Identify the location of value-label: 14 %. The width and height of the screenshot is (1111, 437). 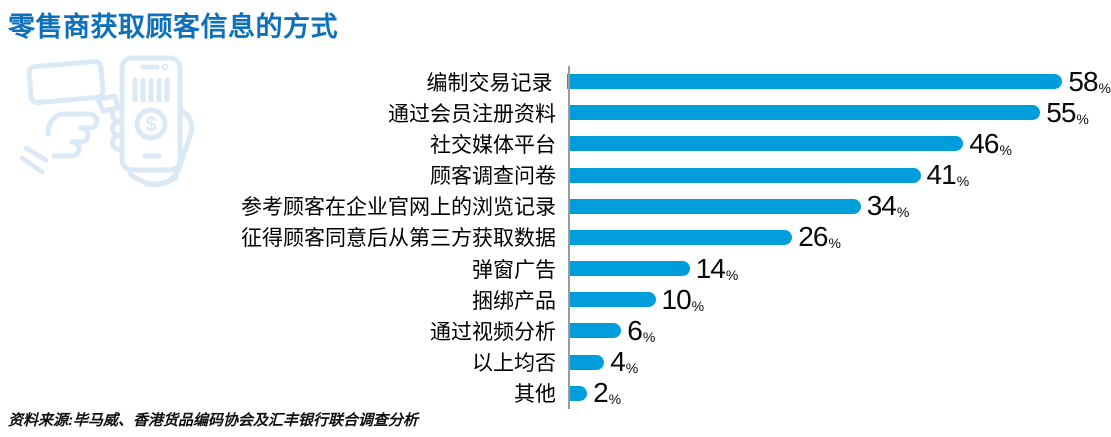
(717, 268).